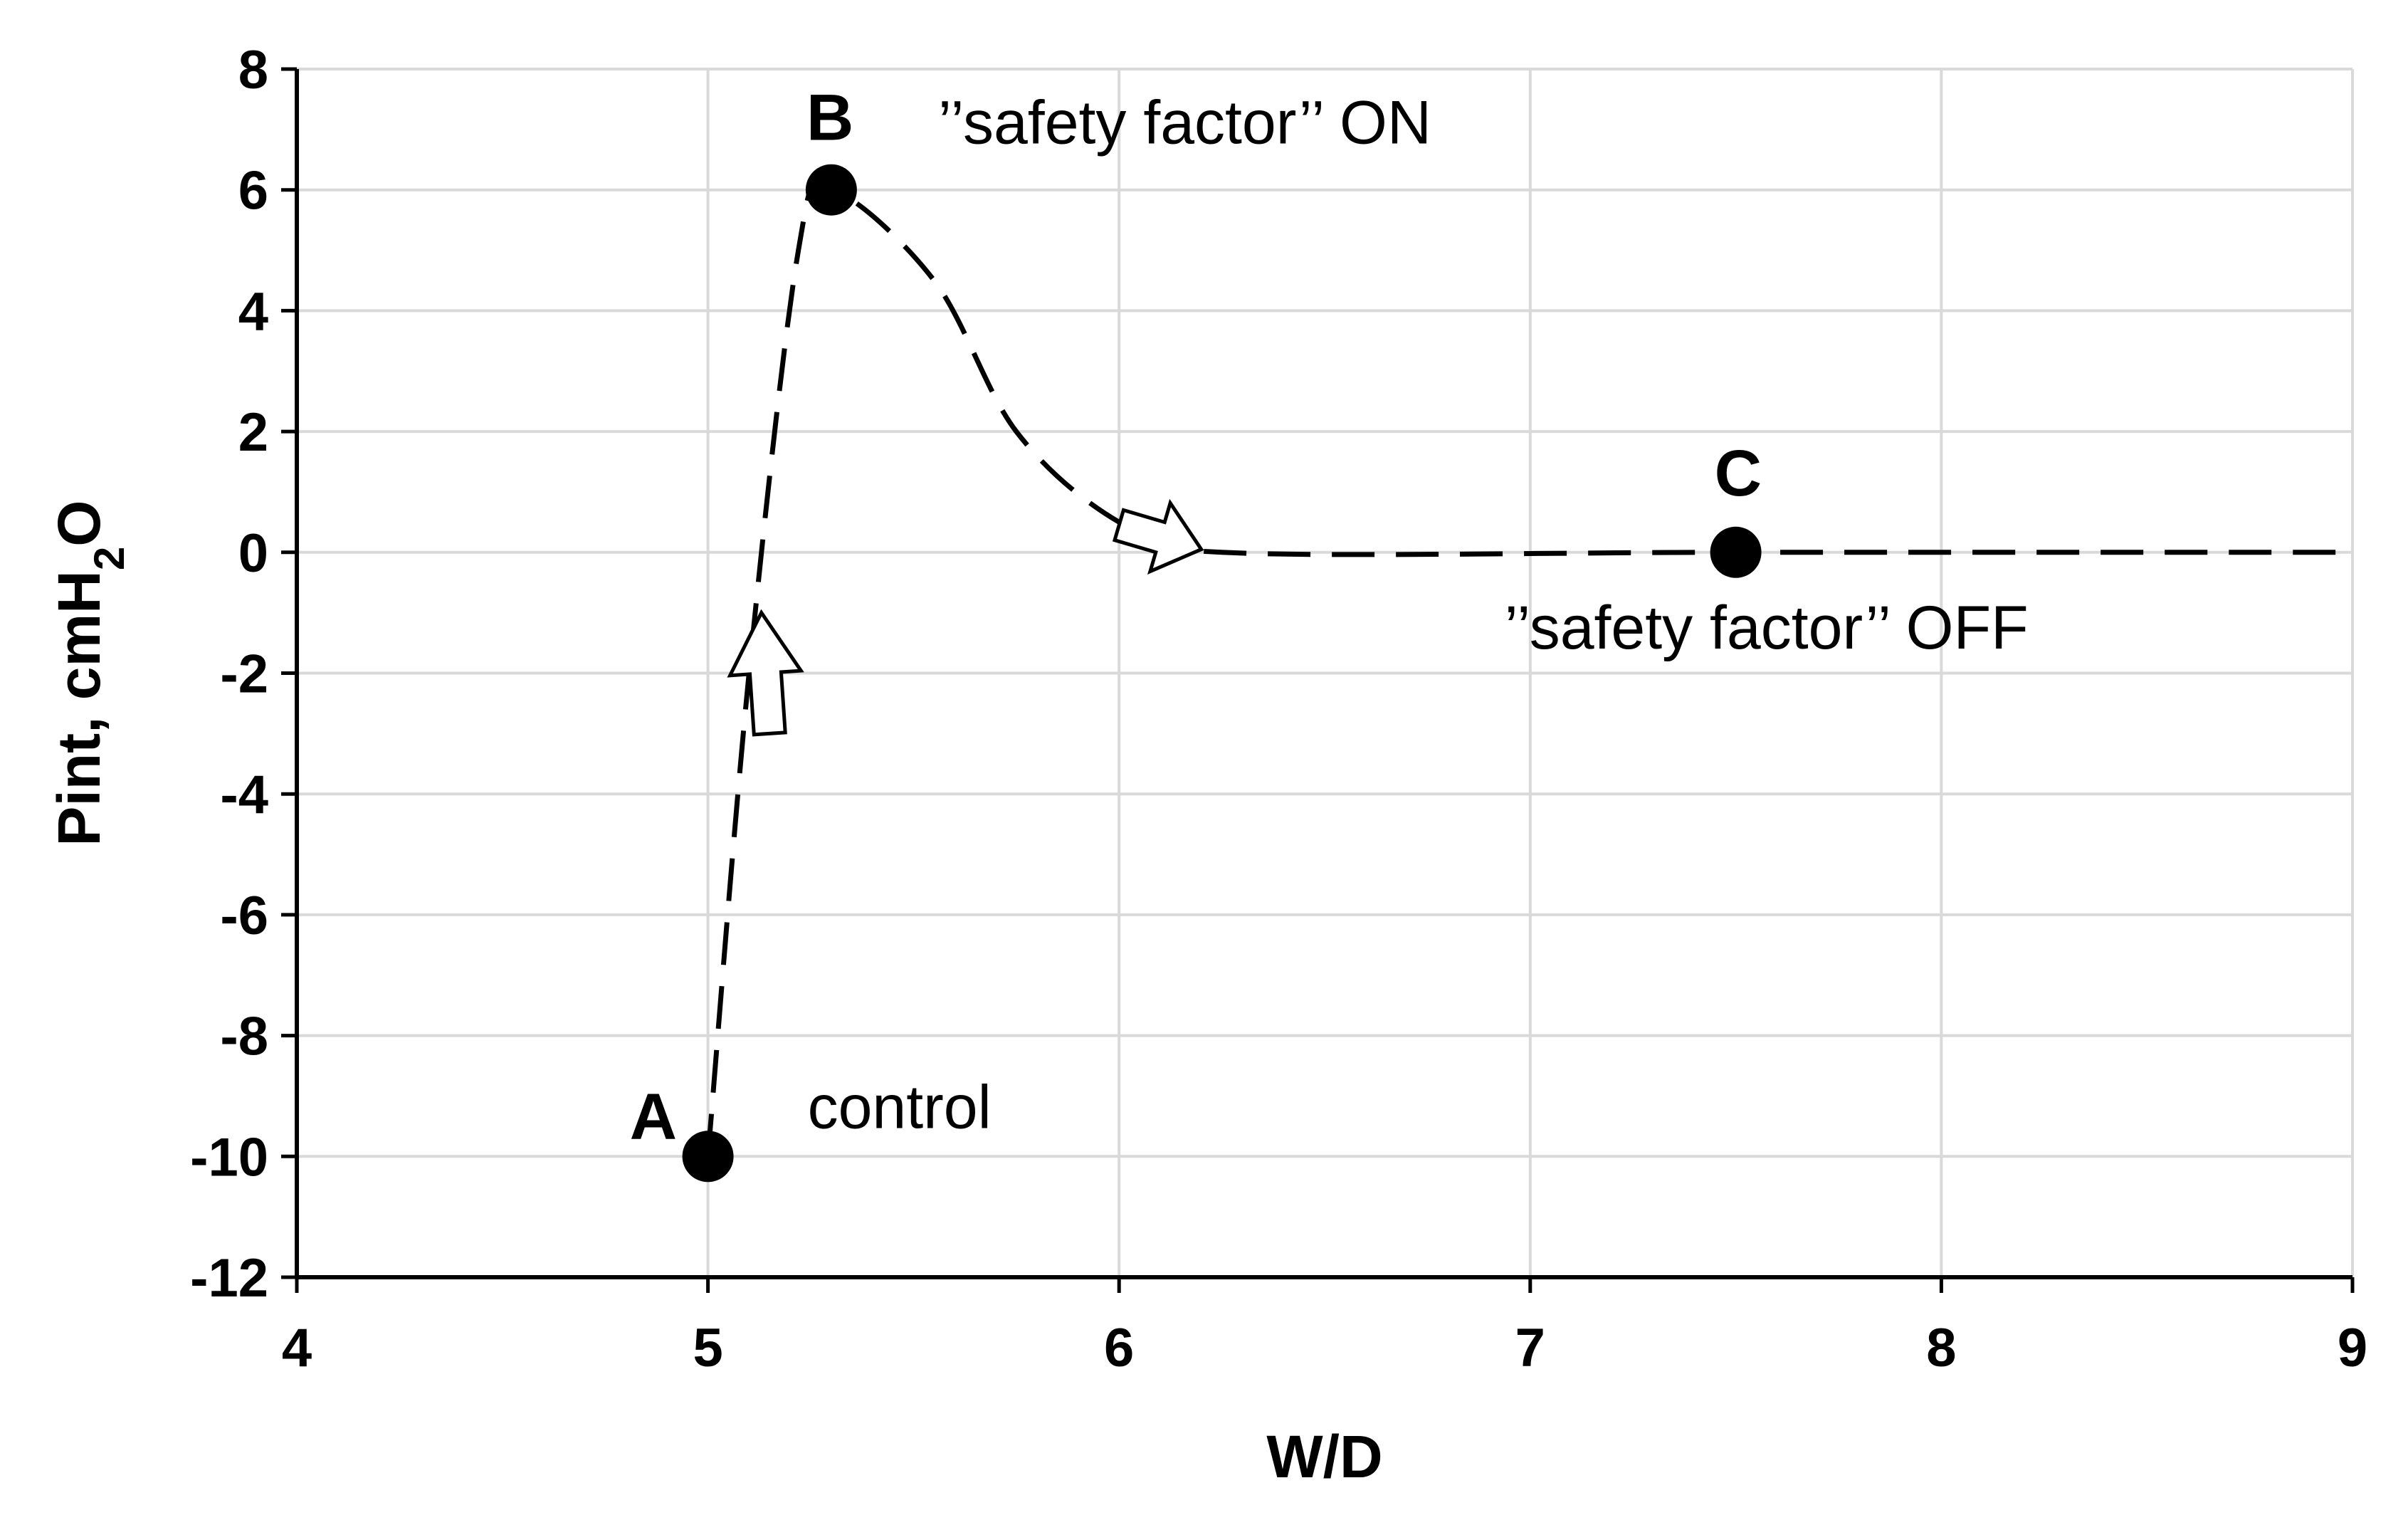  Describe the element at coordinates (244, 795) in the screenshot. I see `y-tick-label: -4` at that location.